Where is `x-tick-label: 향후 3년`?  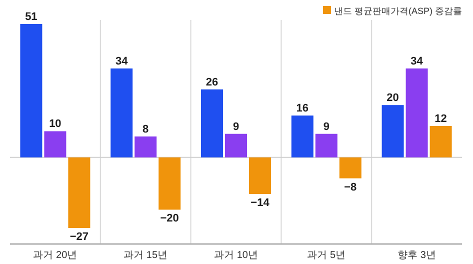 x-tick-label: 향후 3년 is located at coordinates (417, 255).